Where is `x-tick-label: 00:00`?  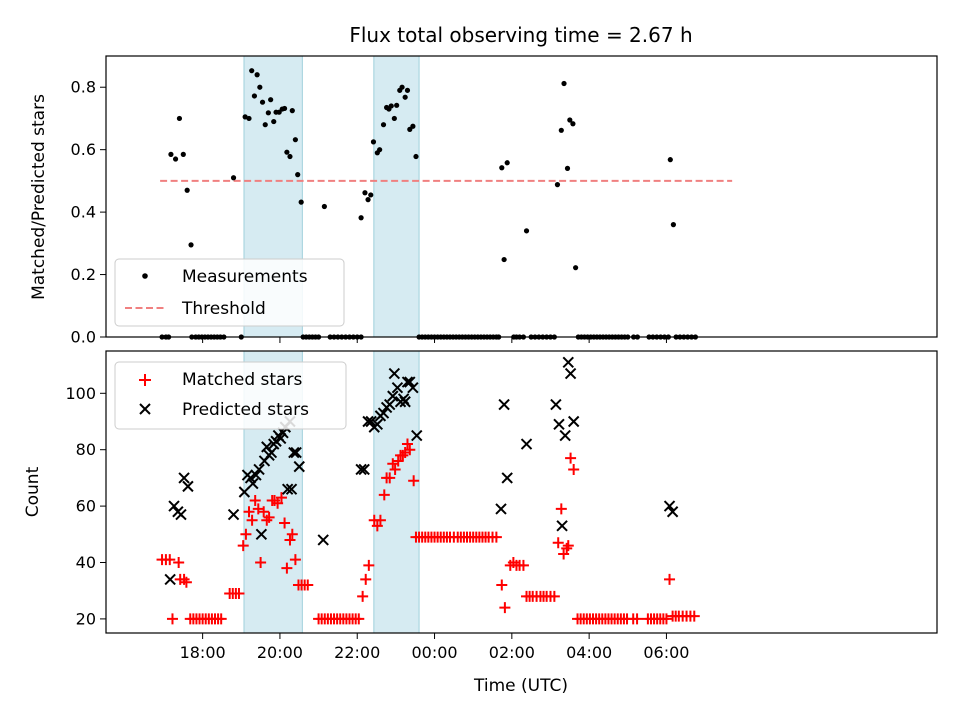 x-tick-label: 00:00 is located at coordinates (434, 652).